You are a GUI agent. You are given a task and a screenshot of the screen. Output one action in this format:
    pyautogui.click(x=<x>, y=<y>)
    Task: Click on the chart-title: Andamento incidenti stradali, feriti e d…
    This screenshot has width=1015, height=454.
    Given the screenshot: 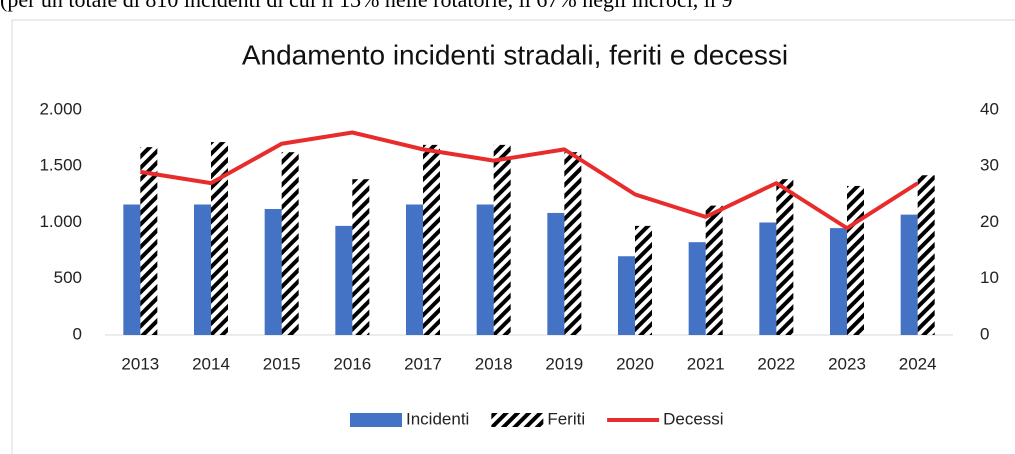 What is the action you would take?
    pyautogui.click(x=515, y=54)
    